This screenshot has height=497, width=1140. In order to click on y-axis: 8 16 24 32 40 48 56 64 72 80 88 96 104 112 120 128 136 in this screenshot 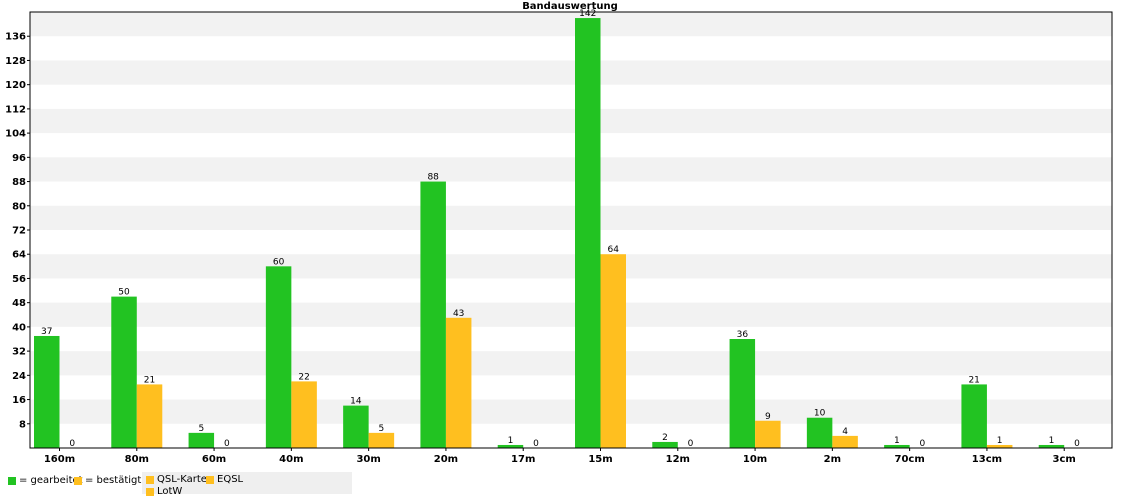, I will do `click(17, 231)`.